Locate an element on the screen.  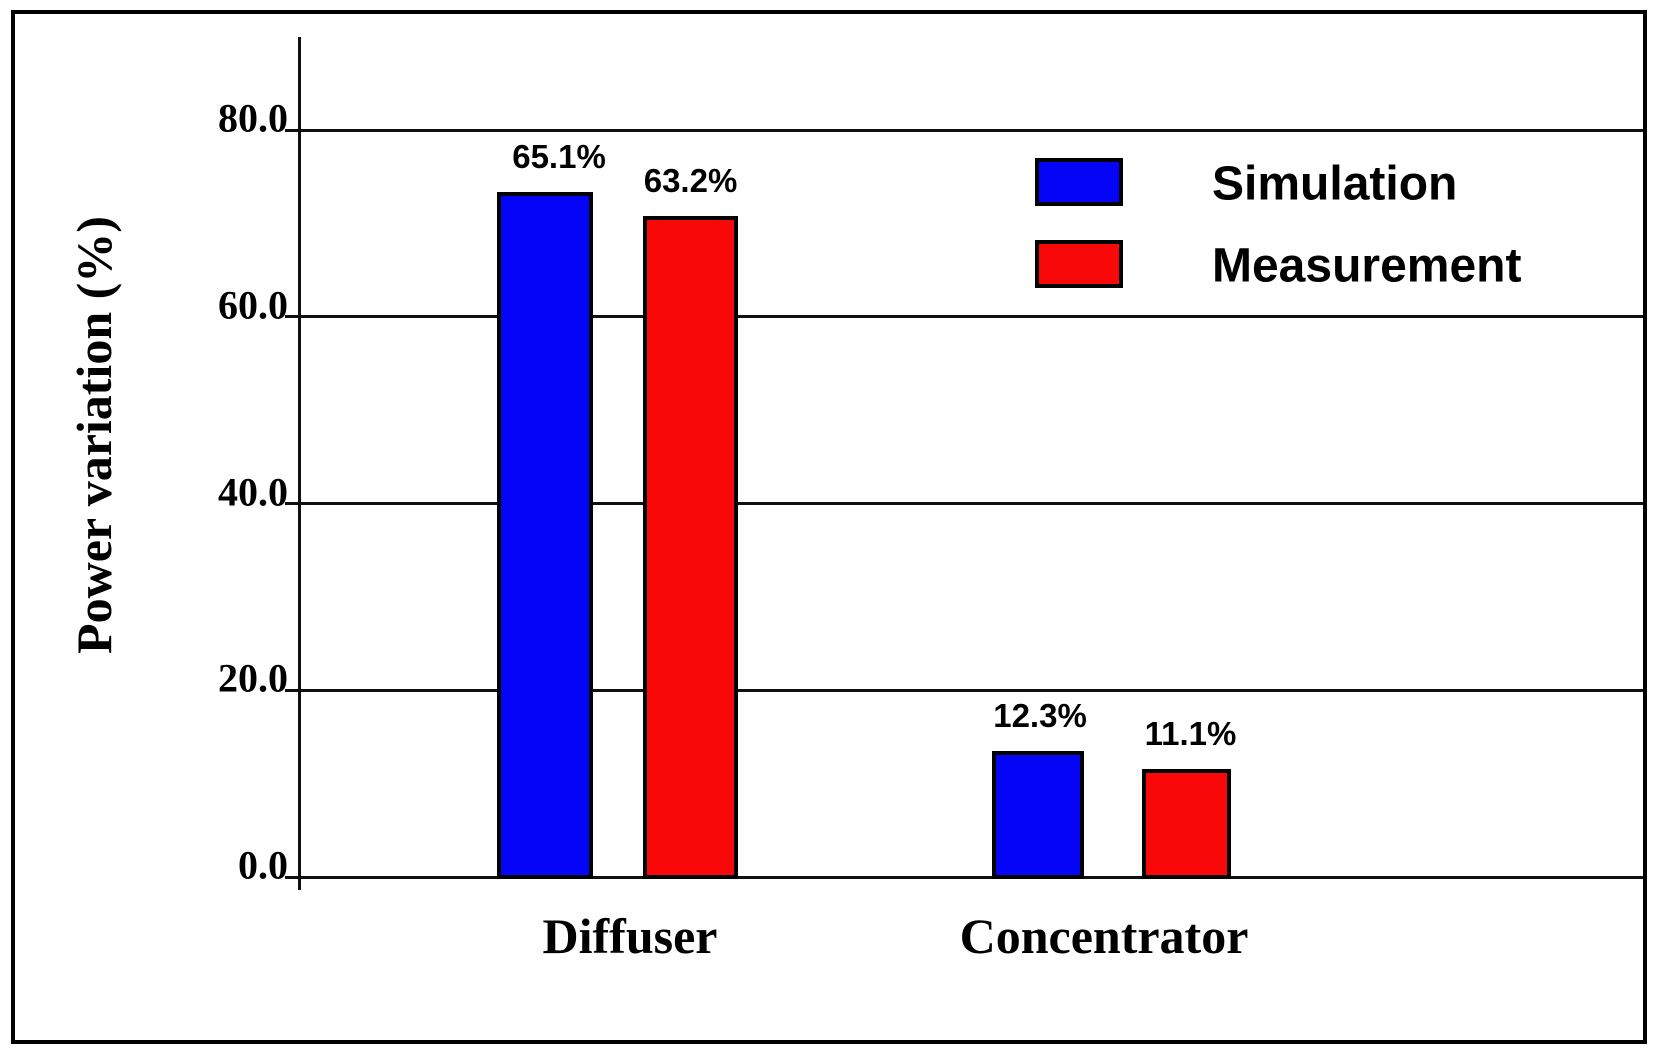
x-category-label: Diffuser is located at coordinates (630, 936).